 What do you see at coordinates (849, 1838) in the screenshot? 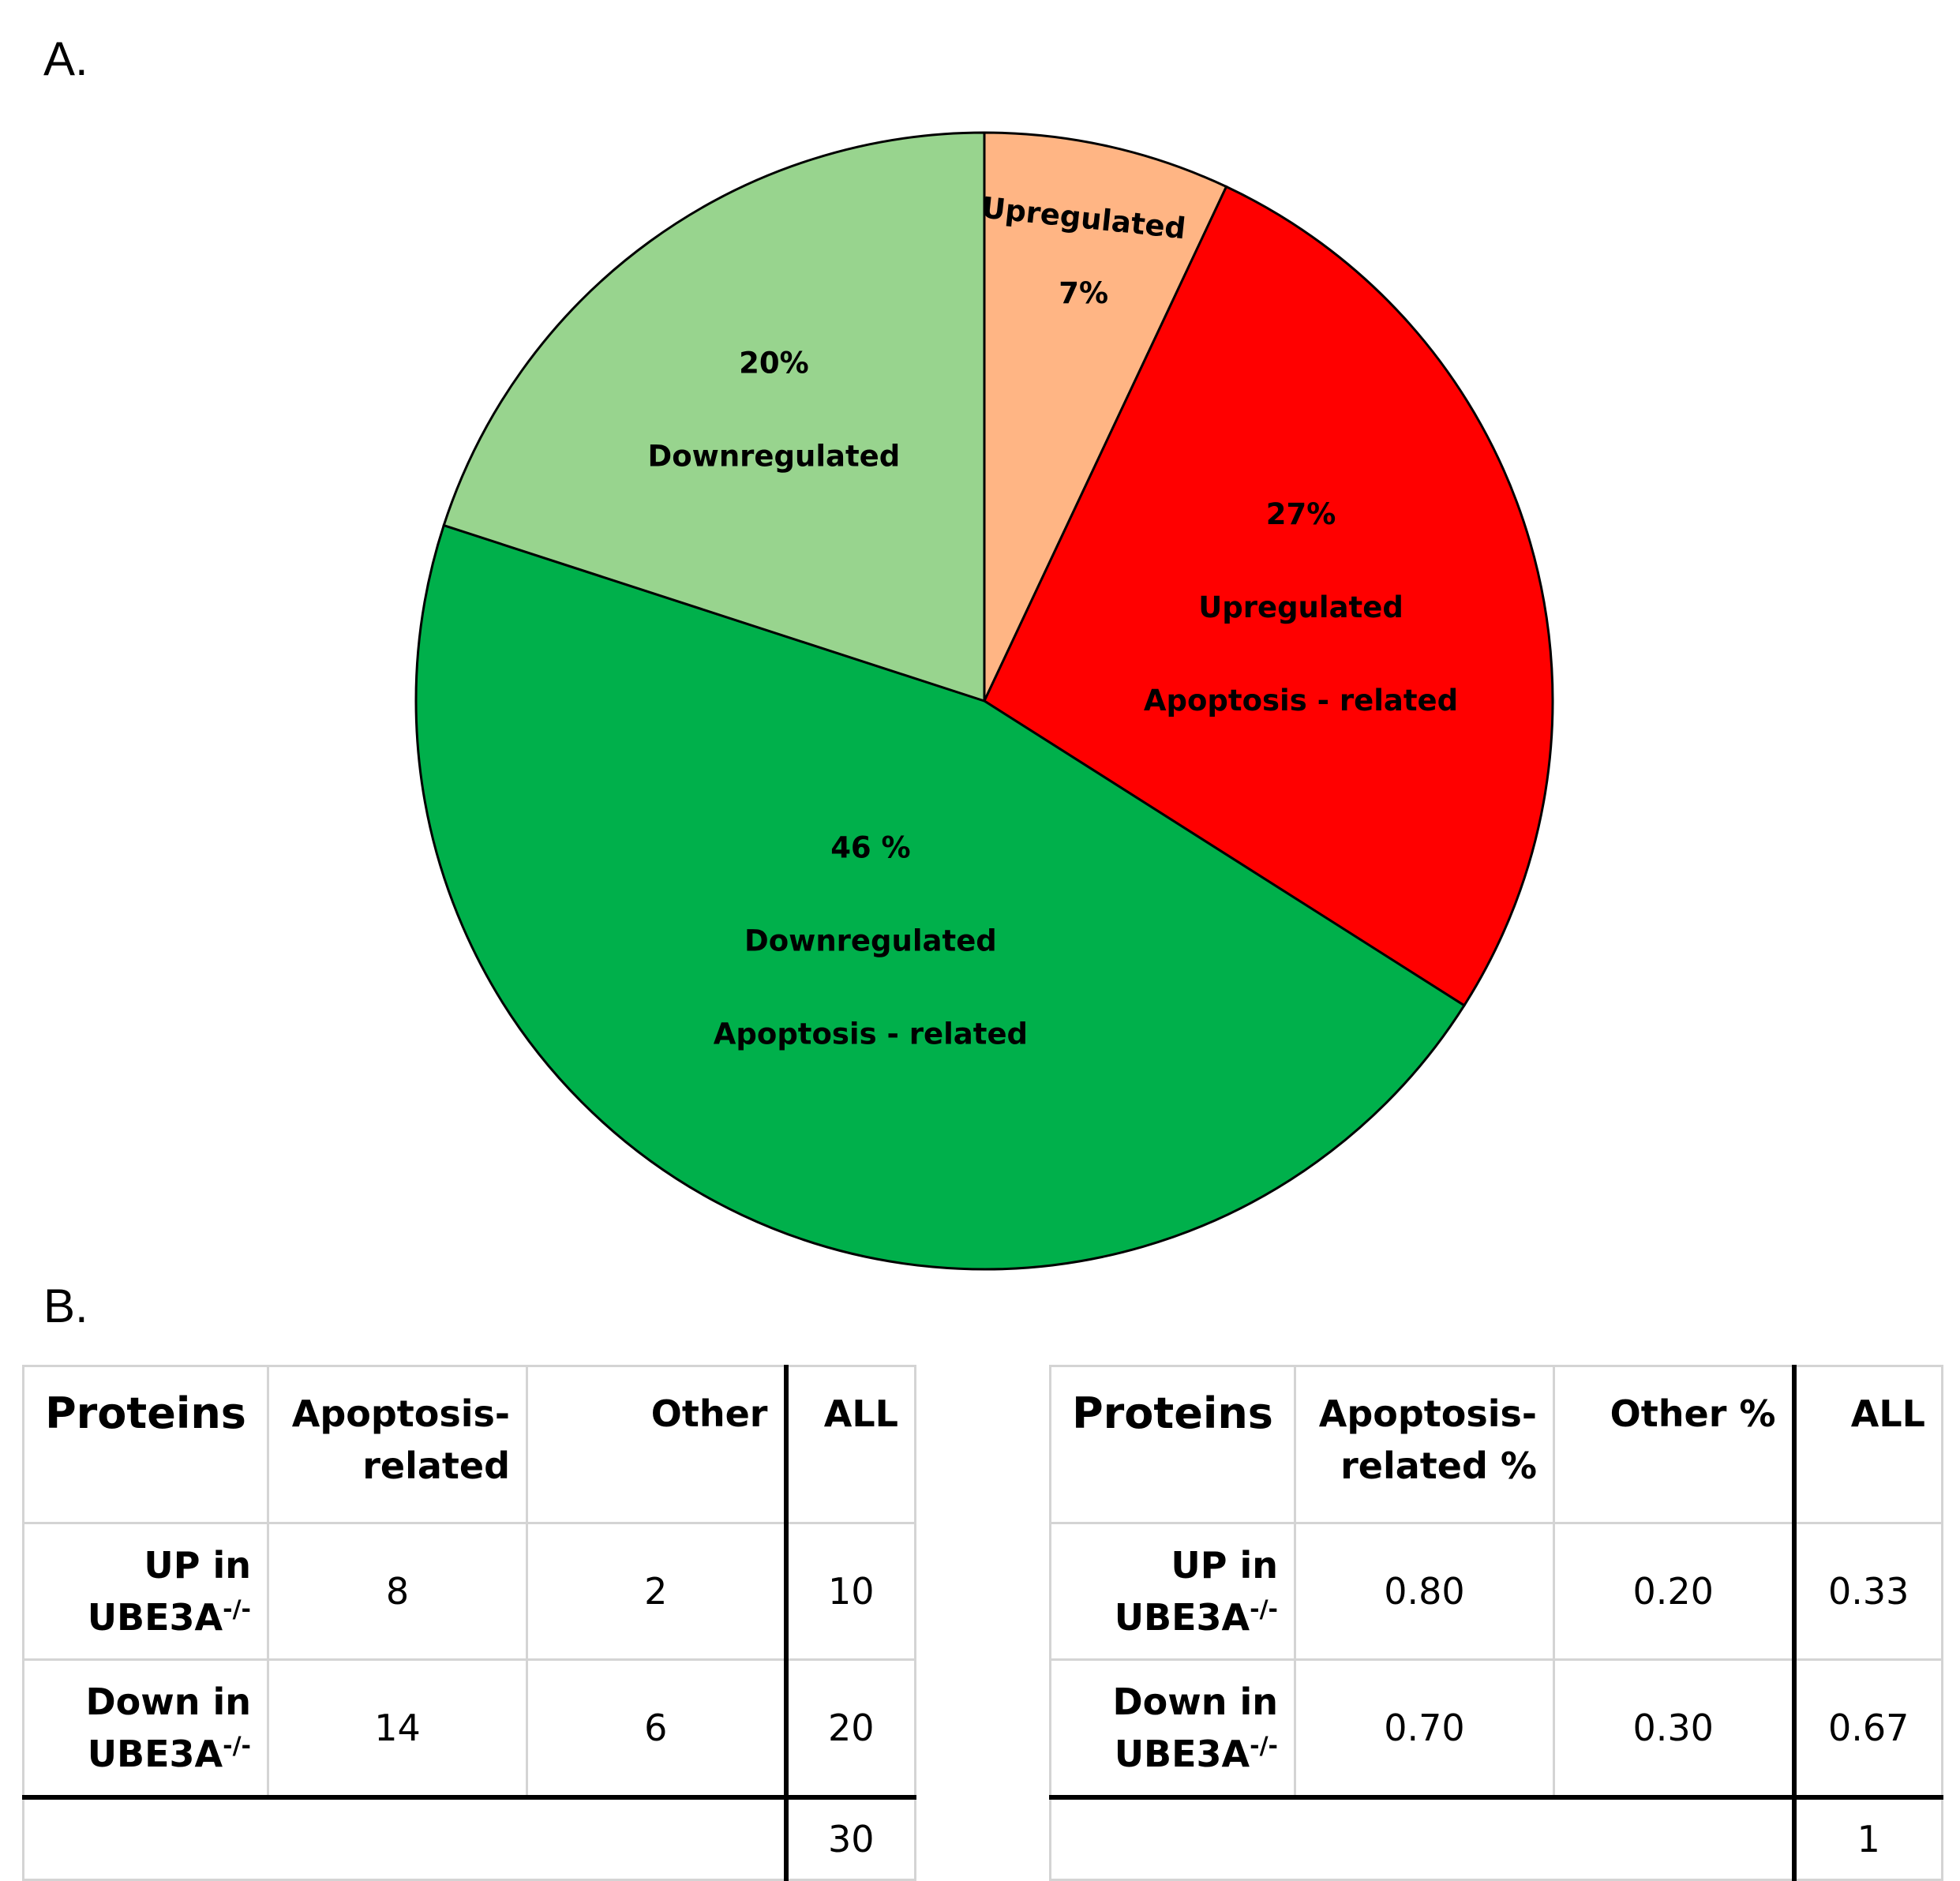
I see `table-total: 30` at bounding box center [849, 1838].